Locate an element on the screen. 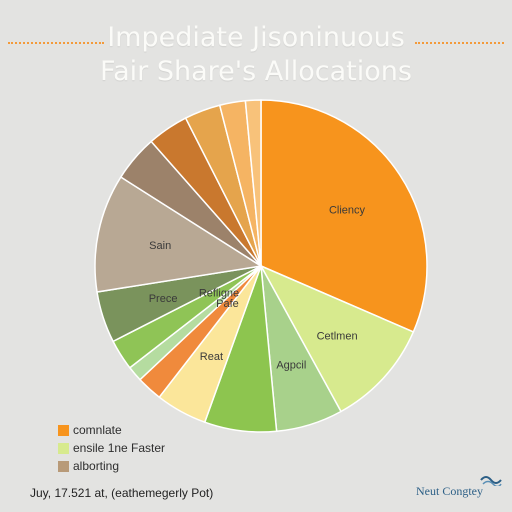 The height and width of the screenshot is (512, 512). slice-label: Agpcil is located at coordinates (291, 365).